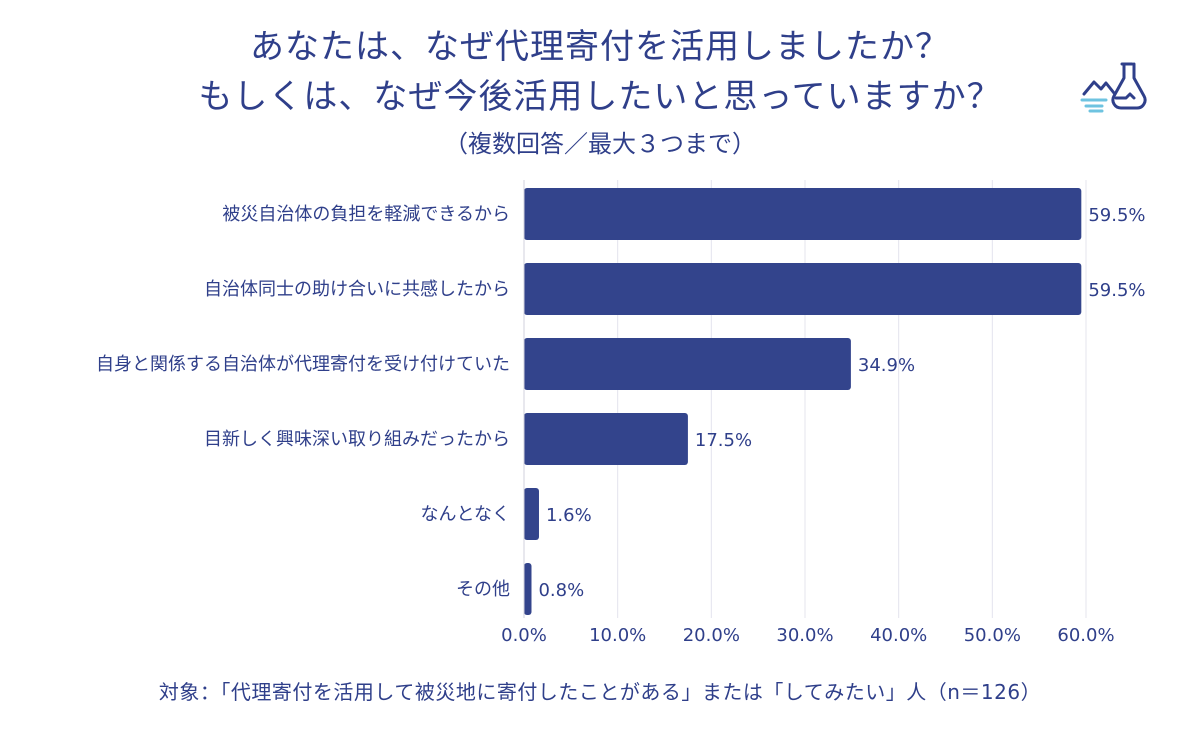  Describe the element at coordinates (898, 635) in the screenshot. I see `x-tick-label: 40.0%` at that location.